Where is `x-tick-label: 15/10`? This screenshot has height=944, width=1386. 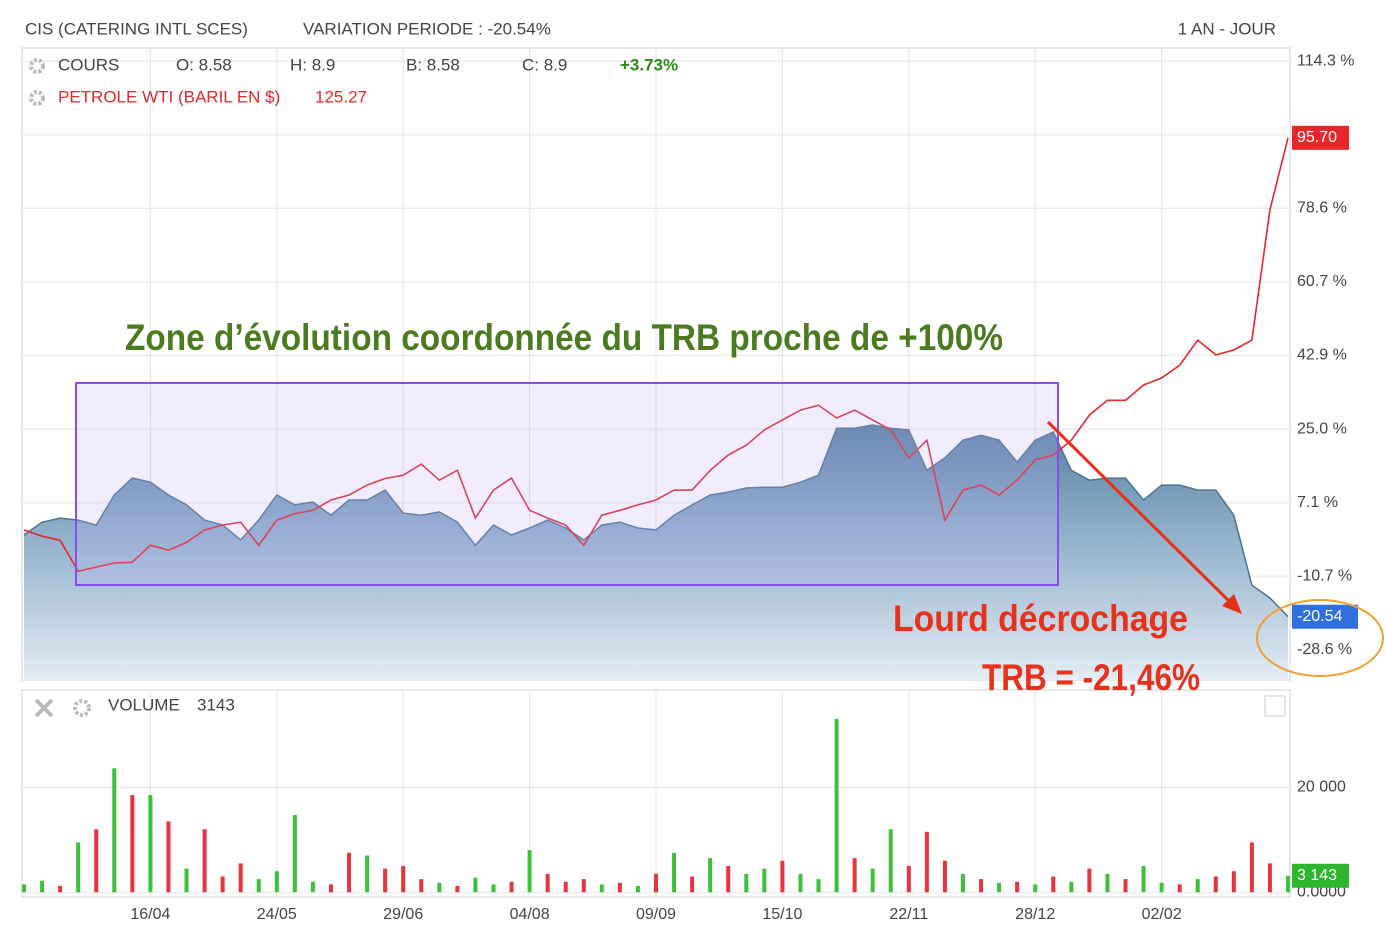 x-tick-label: 15/10 is located at coordinates (782, 914).